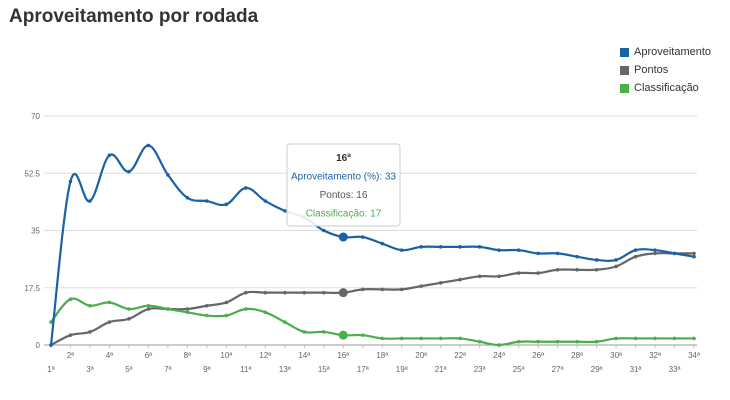 This screenshot has height=400, width=730. I want to click on legend-item-aproveitamento: Aproveitamento, so click(665, 52).